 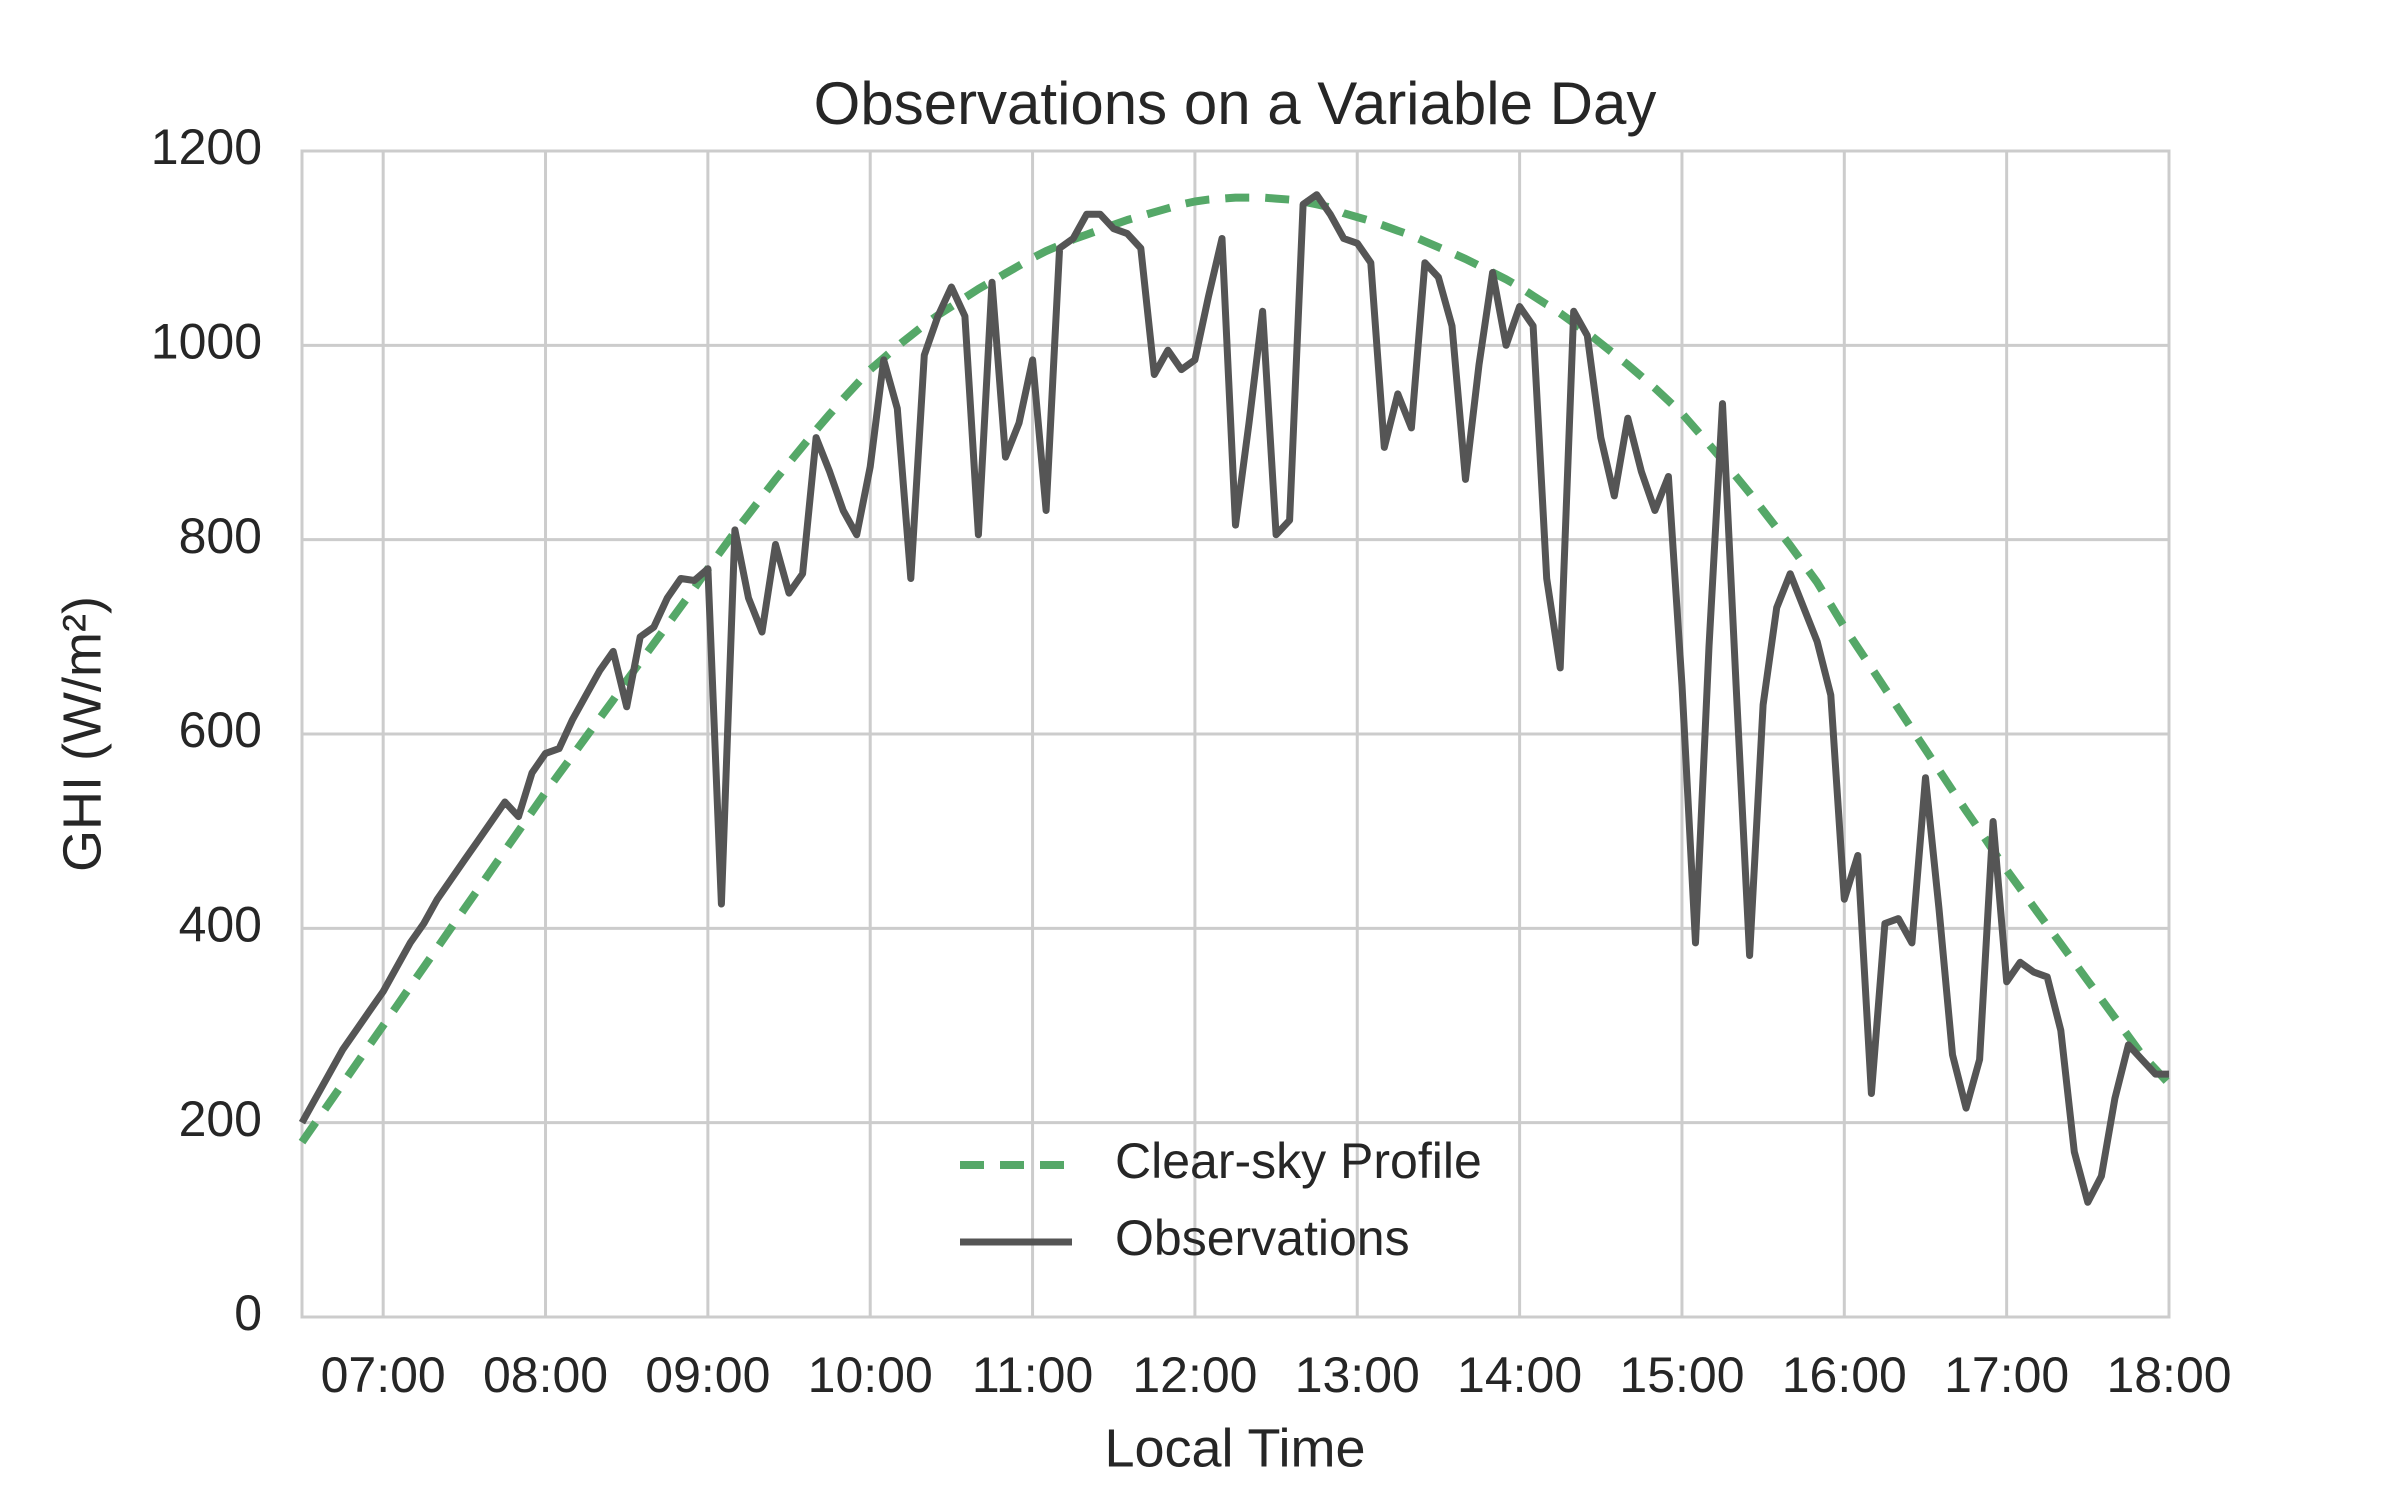 I want to click on chart-title: Observations on a Variable Day, so click(x=1235, y=103).